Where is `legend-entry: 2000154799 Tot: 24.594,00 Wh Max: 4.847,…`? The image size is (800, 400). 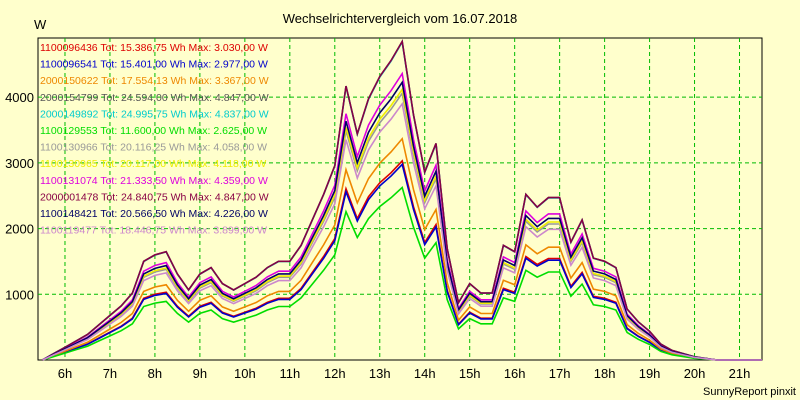 legend-entry: 2000154799 Tot: 24.594,00 Wh Max: 4.847,… is located at coordinates (154, 98).